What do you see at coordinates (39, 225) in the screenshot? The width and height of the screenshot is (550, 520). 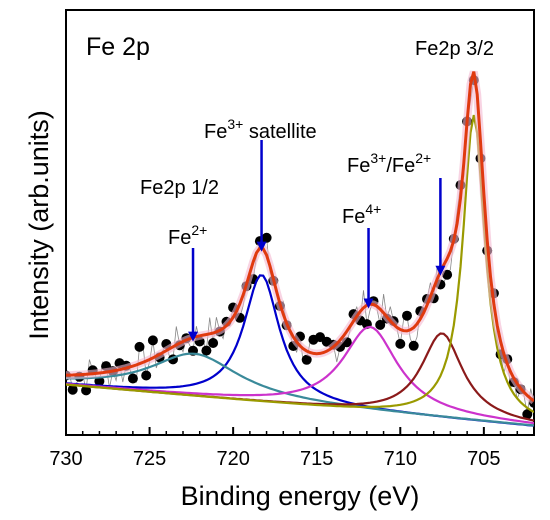 I see `y-axis-title: Intensity (arb.units)` at bounding box center [39, 225].